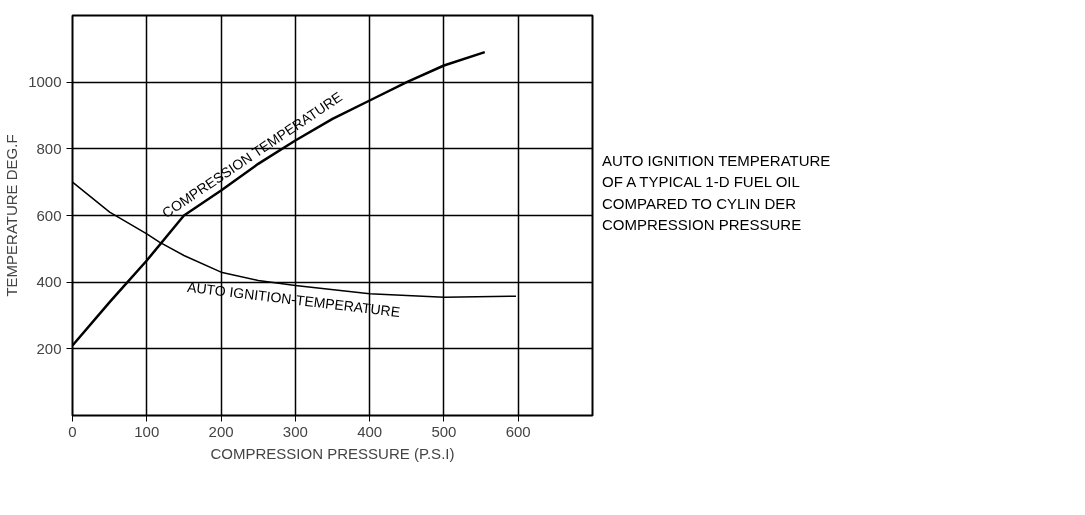  I want to click on x-tick-label: 100, so click(147, 431).